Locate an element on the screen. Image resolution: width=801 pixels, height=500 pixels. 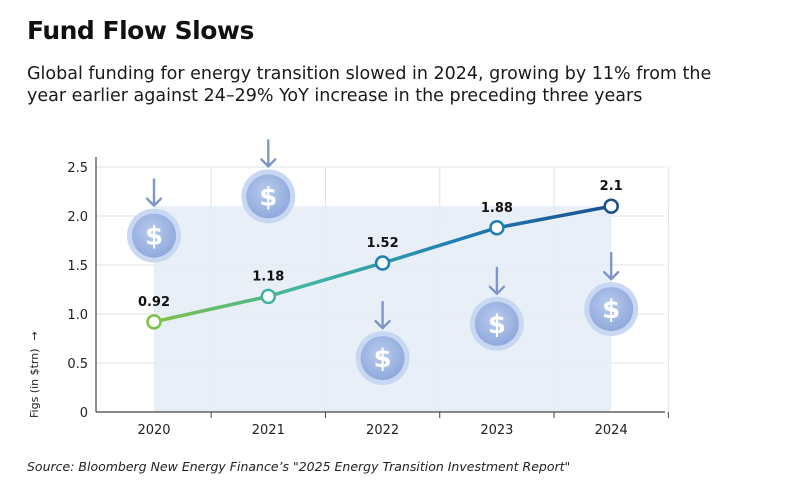
y-tick-label: 2.5 is located at coordinates (77, 168).